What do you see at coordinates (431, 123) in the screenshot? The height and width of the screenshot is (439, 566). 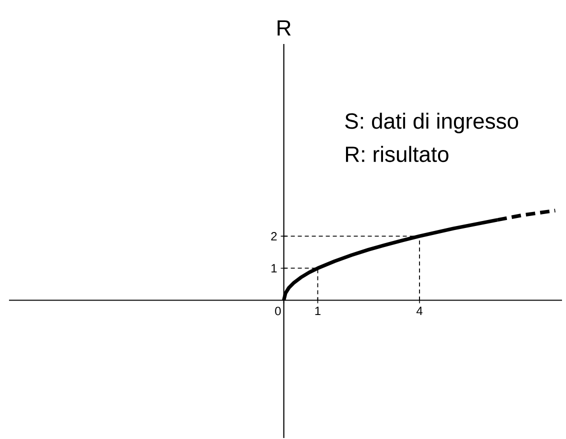 I see `annotation: S: dati di ingresso` at bounding box center [431, 123].